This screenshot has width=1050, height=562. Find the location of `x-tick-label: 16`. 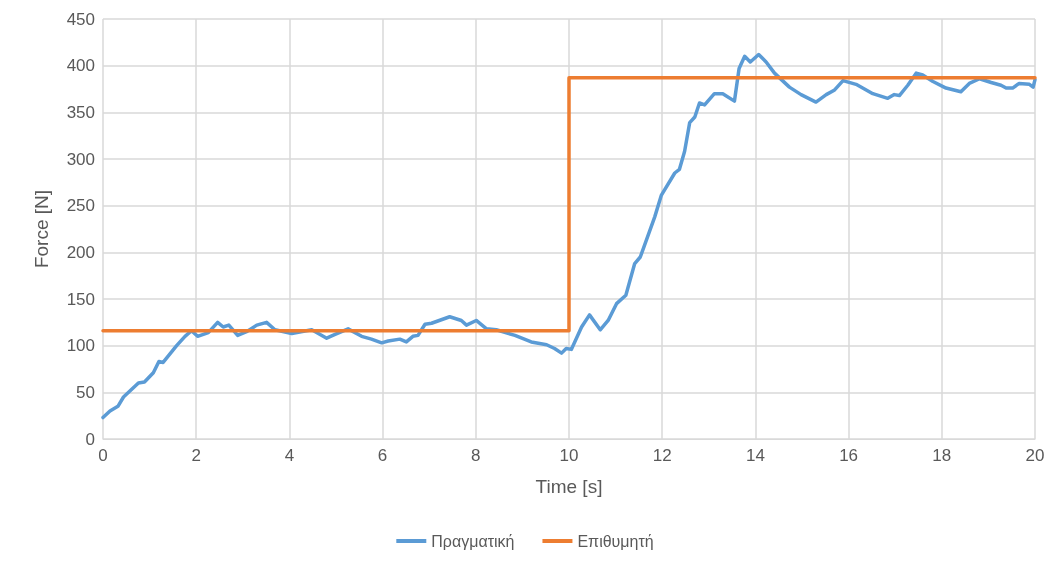

x-tick-label: 16 is located at coordinates (849, 455).